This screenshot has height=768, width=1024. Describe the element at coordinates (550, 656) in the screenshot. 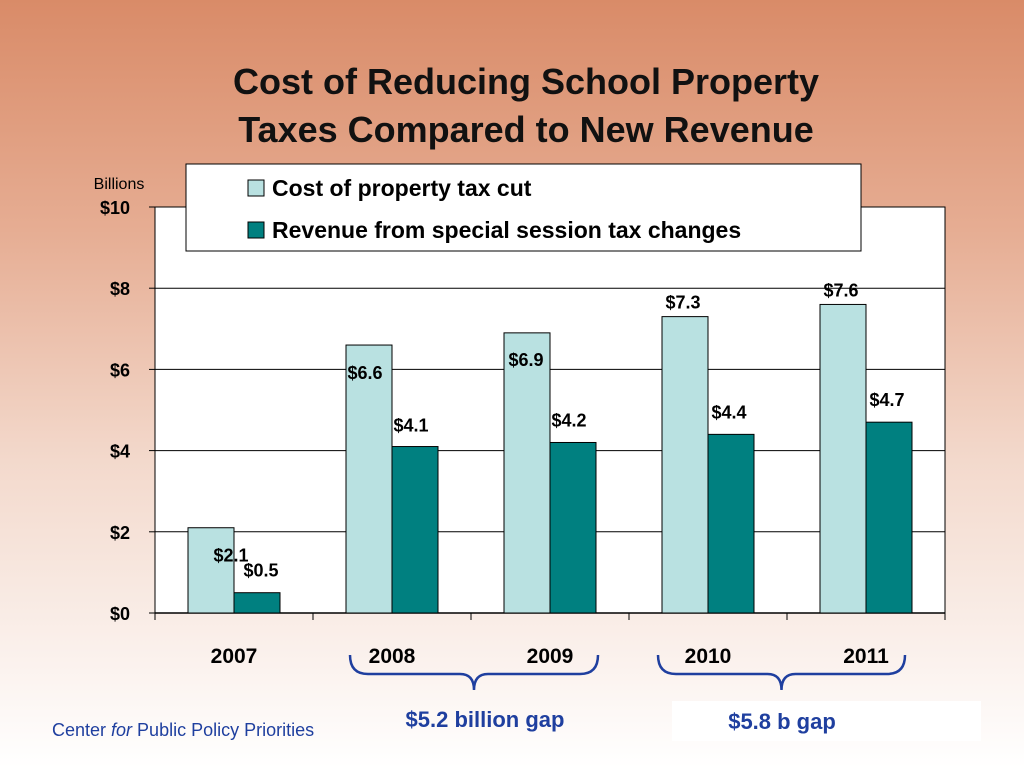

I see `x-category-label: 2009` at that location.